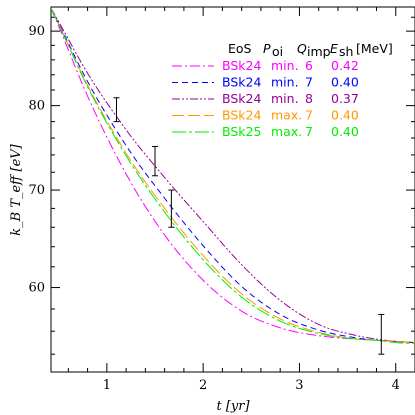 This screenshot has width=415, height=415. What do you see at coordinates (319, 51) in the screenshot?
I see `legend-header-q-sub: imp` at bounding box center [319, 51].